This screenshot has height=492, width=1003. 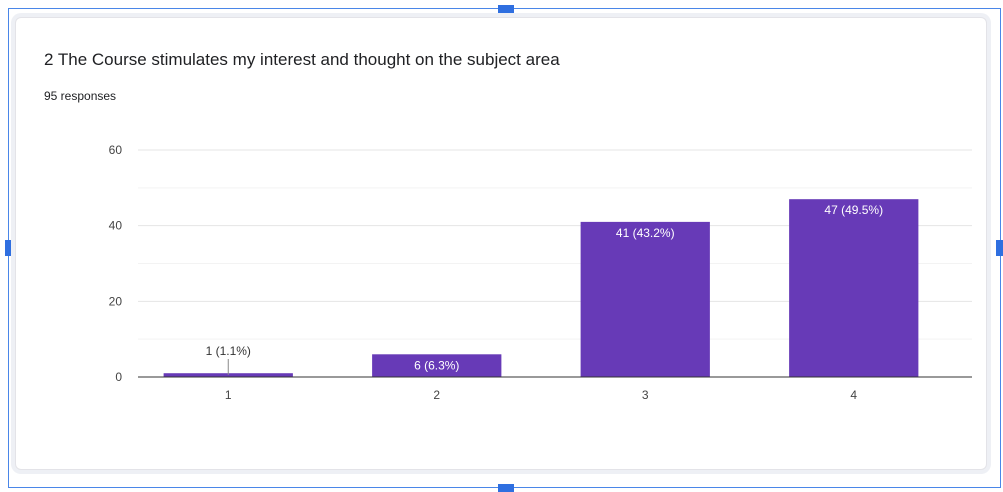 What do you see at coordinates (228, 351) in the screenshot?
I see `bar-data-label: 1 (1.1%)` at bounding box center [228, 351].